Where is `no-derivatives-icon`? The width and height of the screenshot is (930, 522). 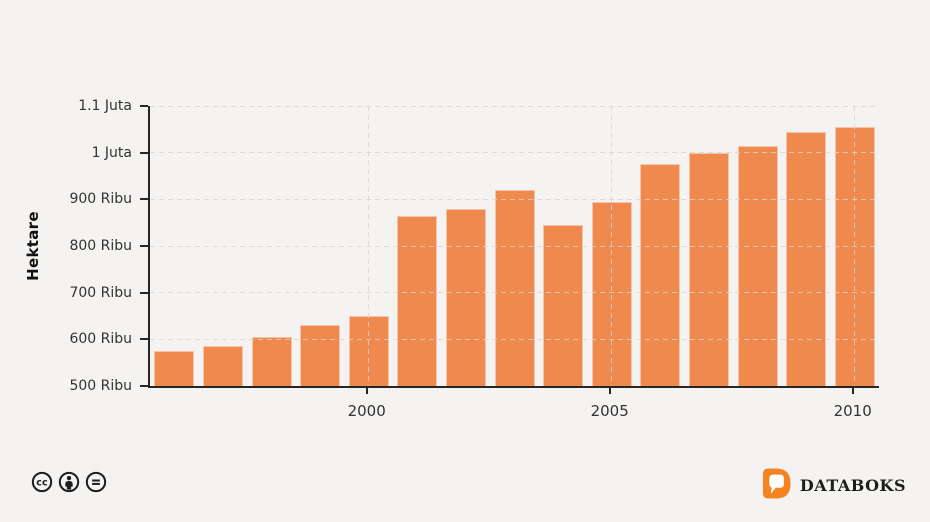
no-derivatives-icon is located at coordinates (96, 482).